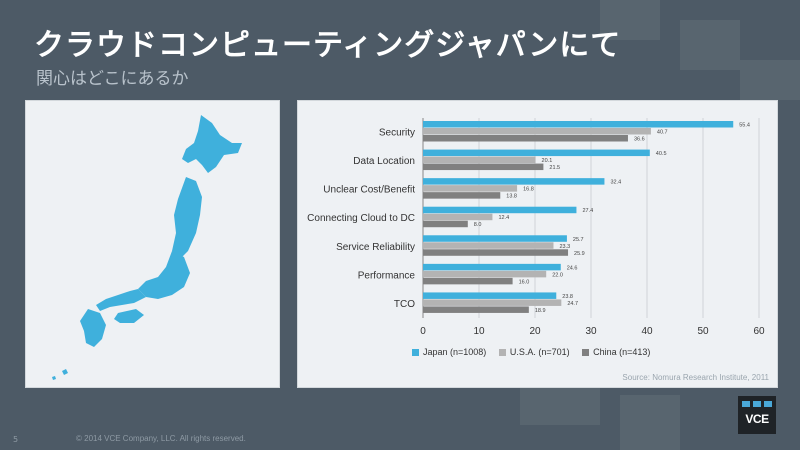 This screenshot has height=450, width=800. Describe the element at coordinates (16, 439) in the screenshot. I see `page-number: 5` at that location.